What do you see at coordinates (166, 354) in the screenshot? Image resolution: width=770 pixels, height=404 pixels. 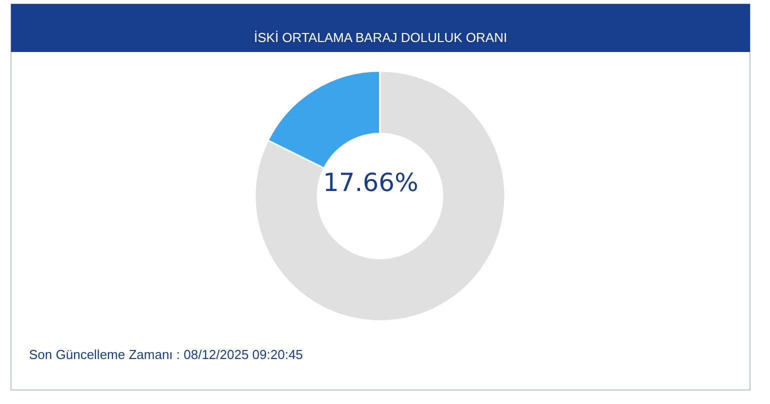 I see `text: Son Güncelleme Zamanı : 08/12/2025 09:20:45` at bounding box center [166, 354].